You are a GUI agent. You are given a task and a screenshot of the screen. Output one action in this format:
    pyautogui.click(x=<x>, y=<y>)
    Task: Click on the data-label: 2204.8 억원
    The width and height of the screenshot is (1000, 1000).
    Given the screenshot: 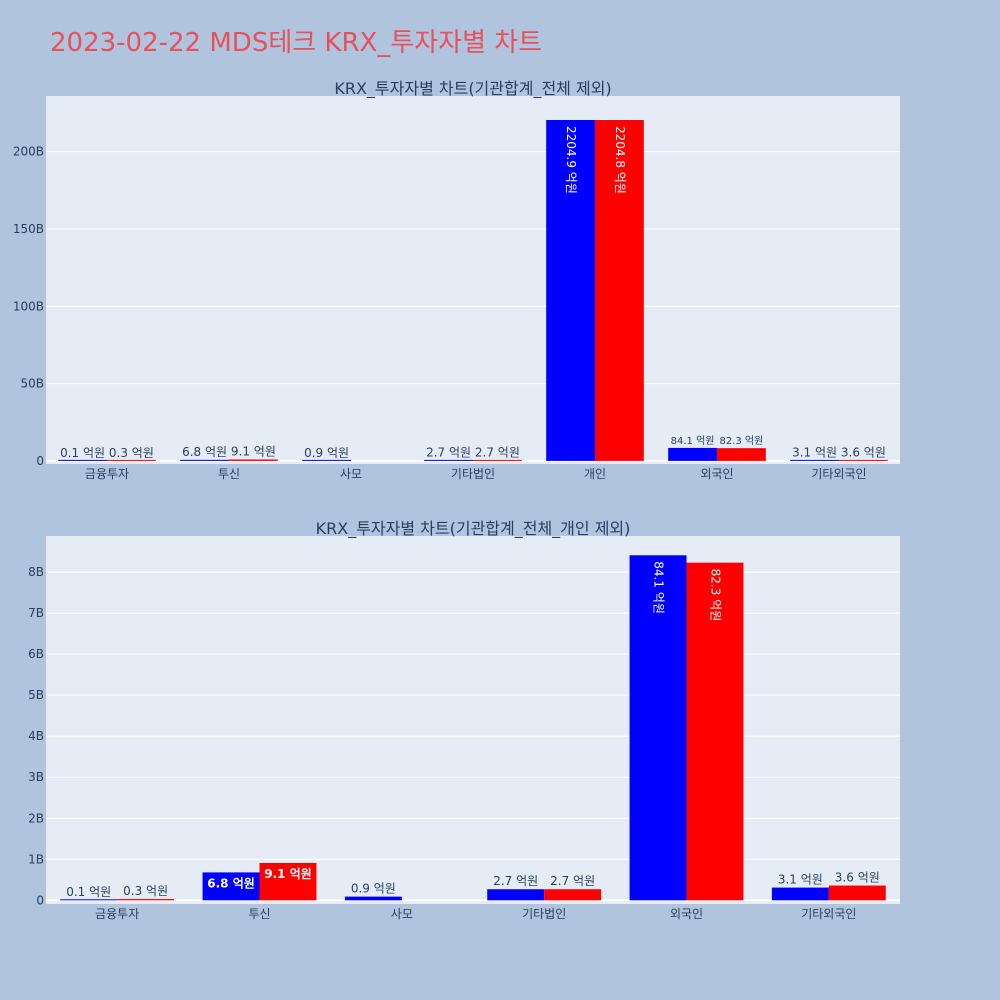 What is the action you would take?
    pyautogui.click(x=620, y=160)
    